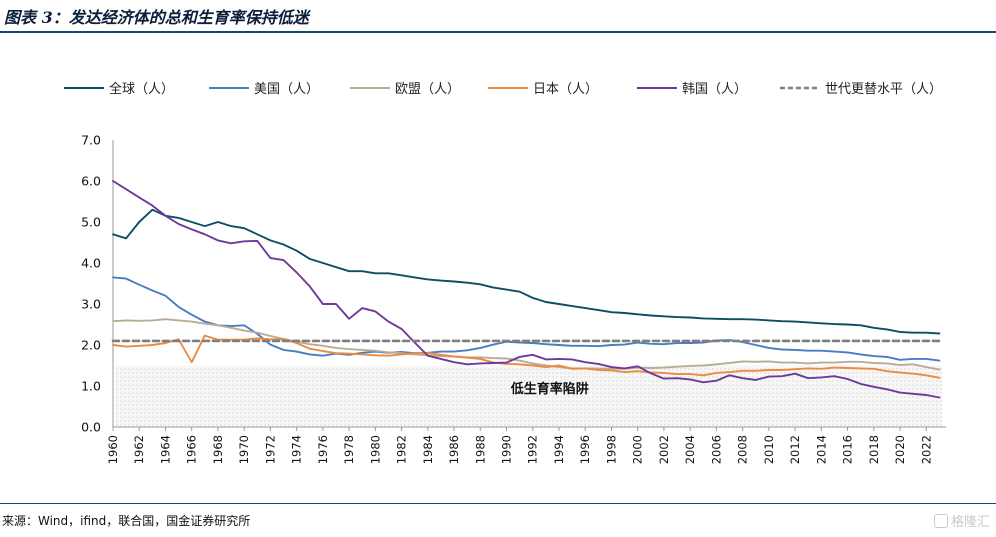  What do you see at coordinates (126, 521) in the screenshot?
I see `source-note: 来源：Wind，ifind，联合国，国金证券研究所` at bounding box center [126, 521].